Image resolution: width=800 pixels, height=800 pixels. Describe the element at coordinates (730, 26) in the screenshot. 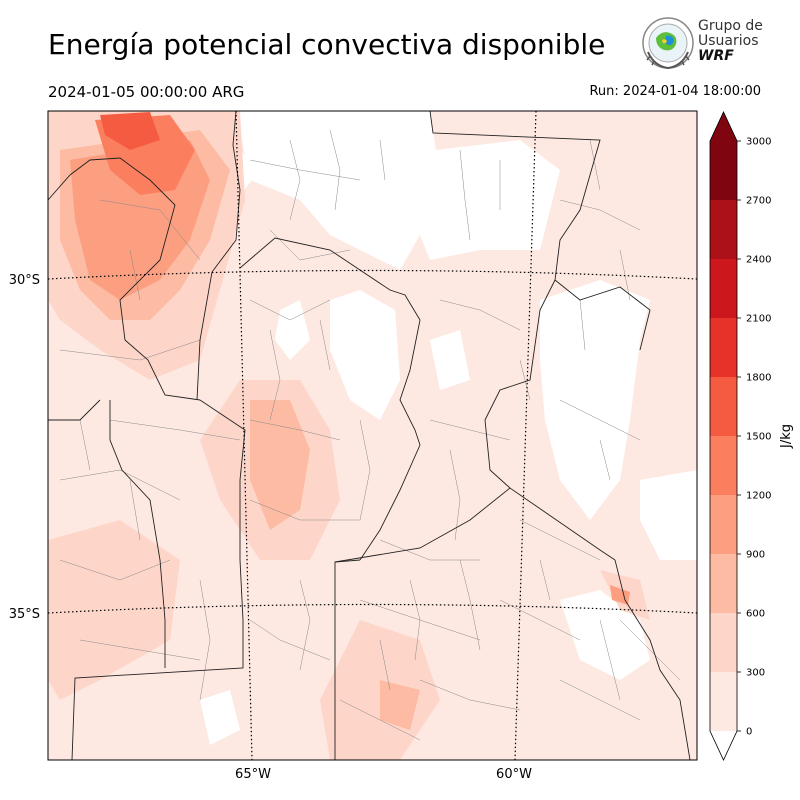

I see `logo-line-1: Grupo de` at that location.